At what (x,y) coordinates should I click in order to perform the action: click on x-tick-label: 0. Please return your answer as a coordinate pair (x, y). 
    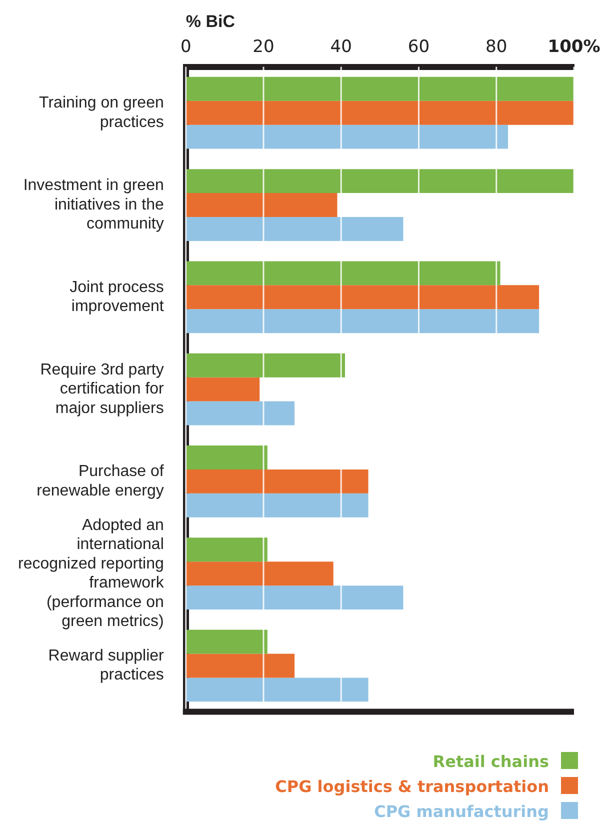
    Looking at the image, I should click on (186, 47).